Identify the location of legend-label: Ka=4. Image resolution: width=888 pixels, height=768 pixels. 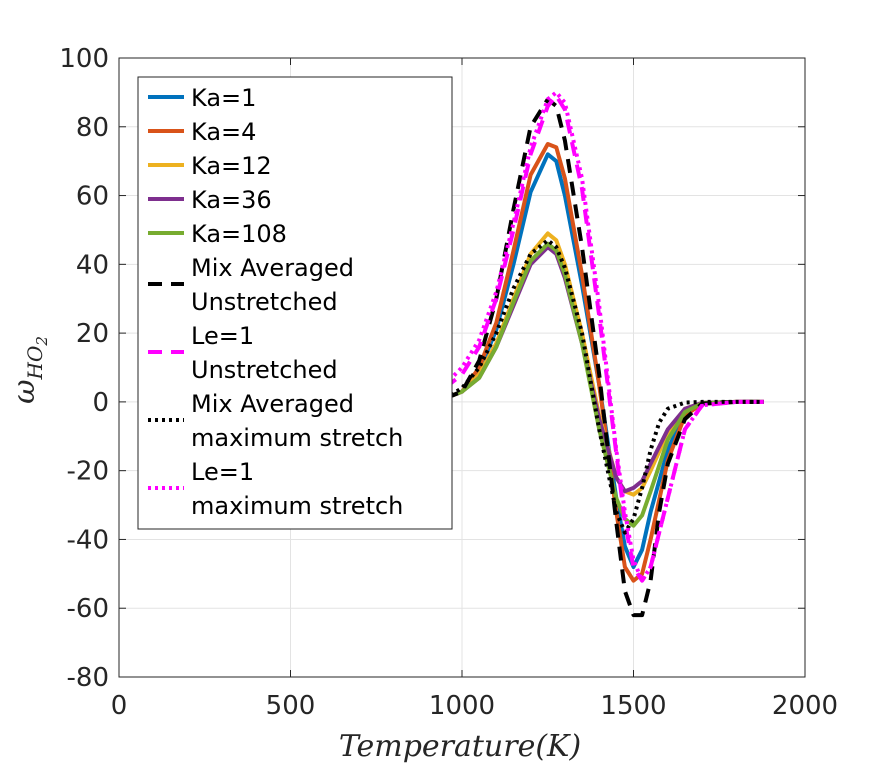
(223, 132).